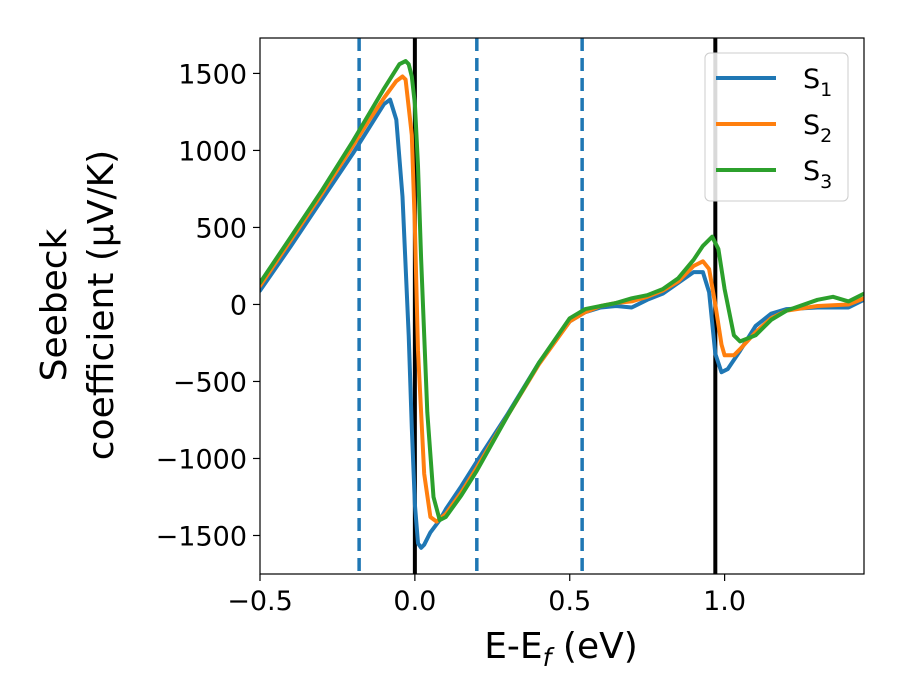 The height and width of the screenshot is (700, 900). What do you see at coordinates (817, 174) in the screenshot?
I see `legend-label-s3: S3` at bounding box center [817, 174].